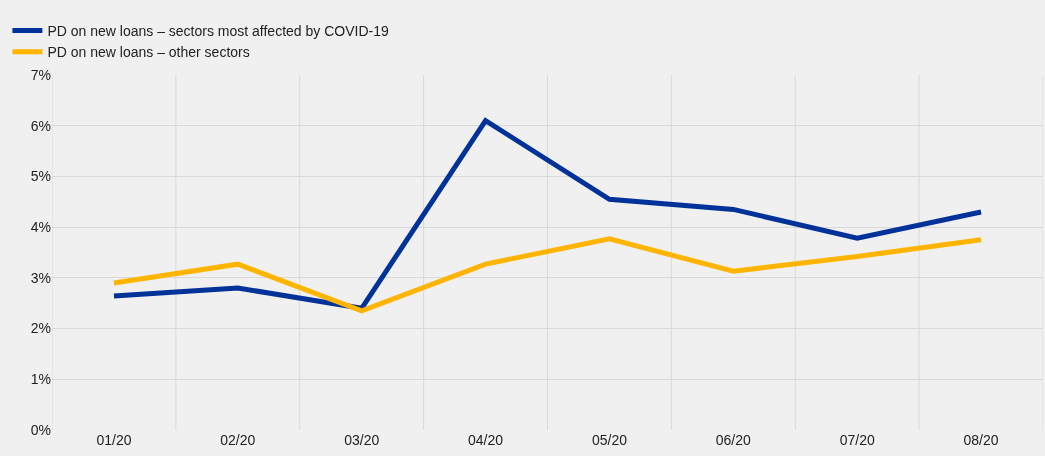  I want to click on x-tick-label: 07/20, so click(857, 440).